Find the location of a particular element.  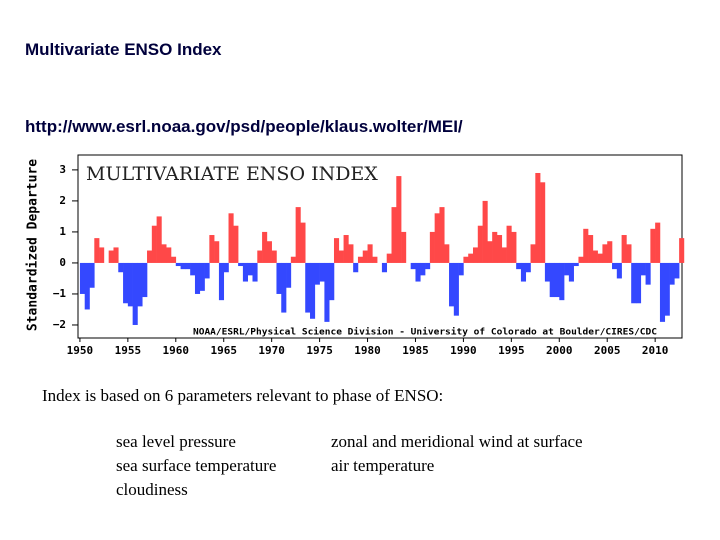

x-tick-label: 2000 is located at coordinates (559, 350).